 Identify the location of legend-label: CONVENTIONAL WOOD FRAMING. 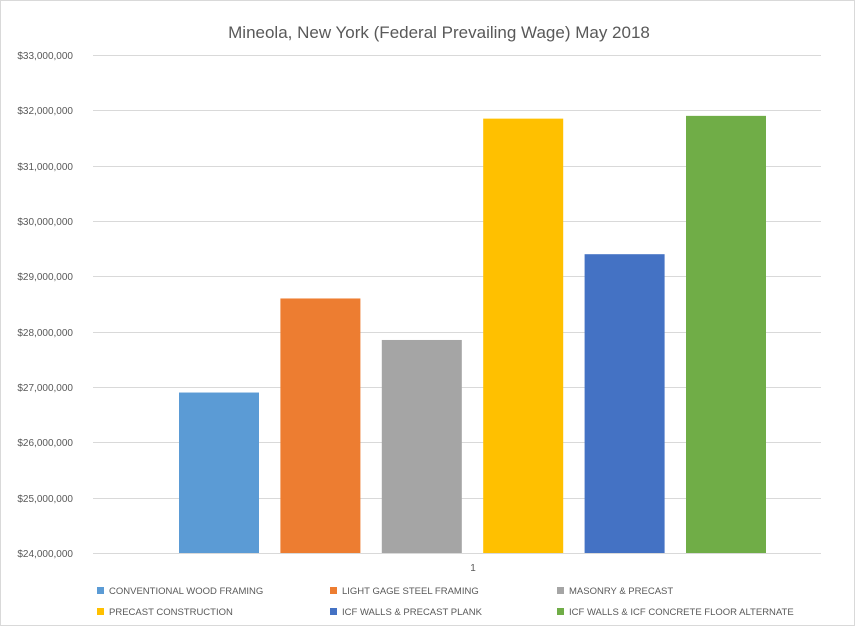
(186, 591).